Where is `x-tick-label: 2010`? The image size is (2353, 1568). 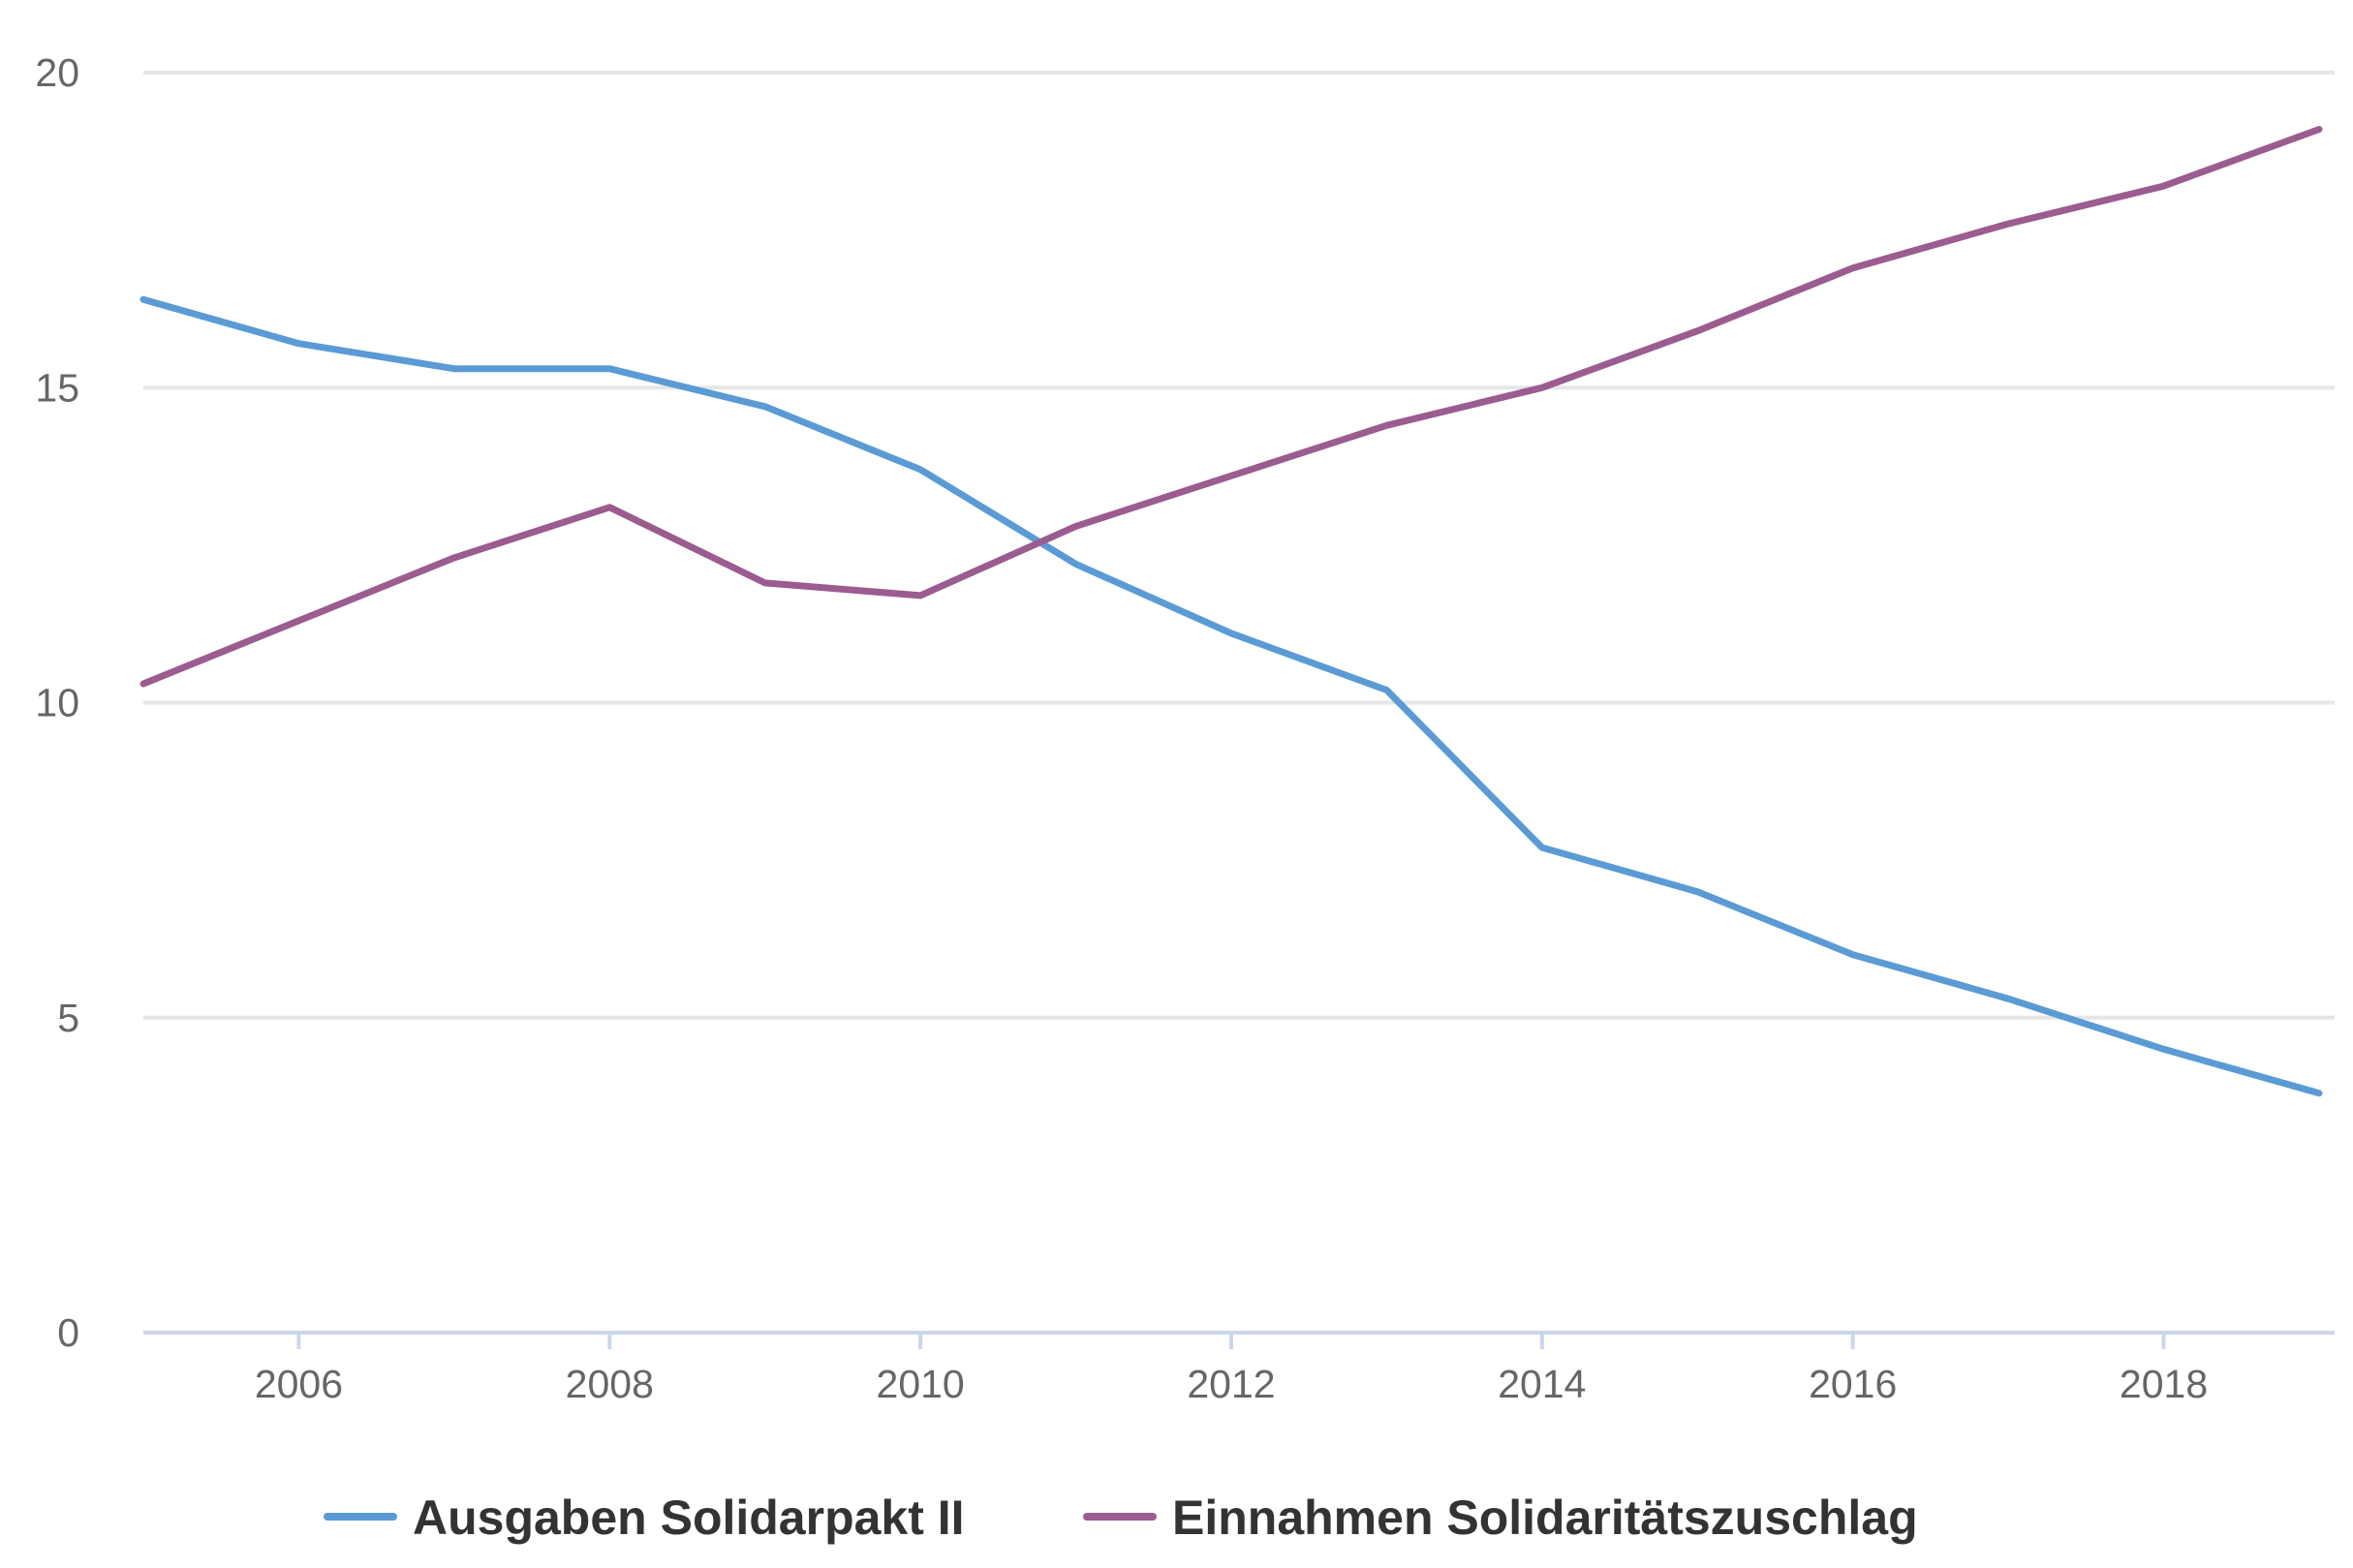
x-tick-label: 2010 is located at coordinates (921, 1384).